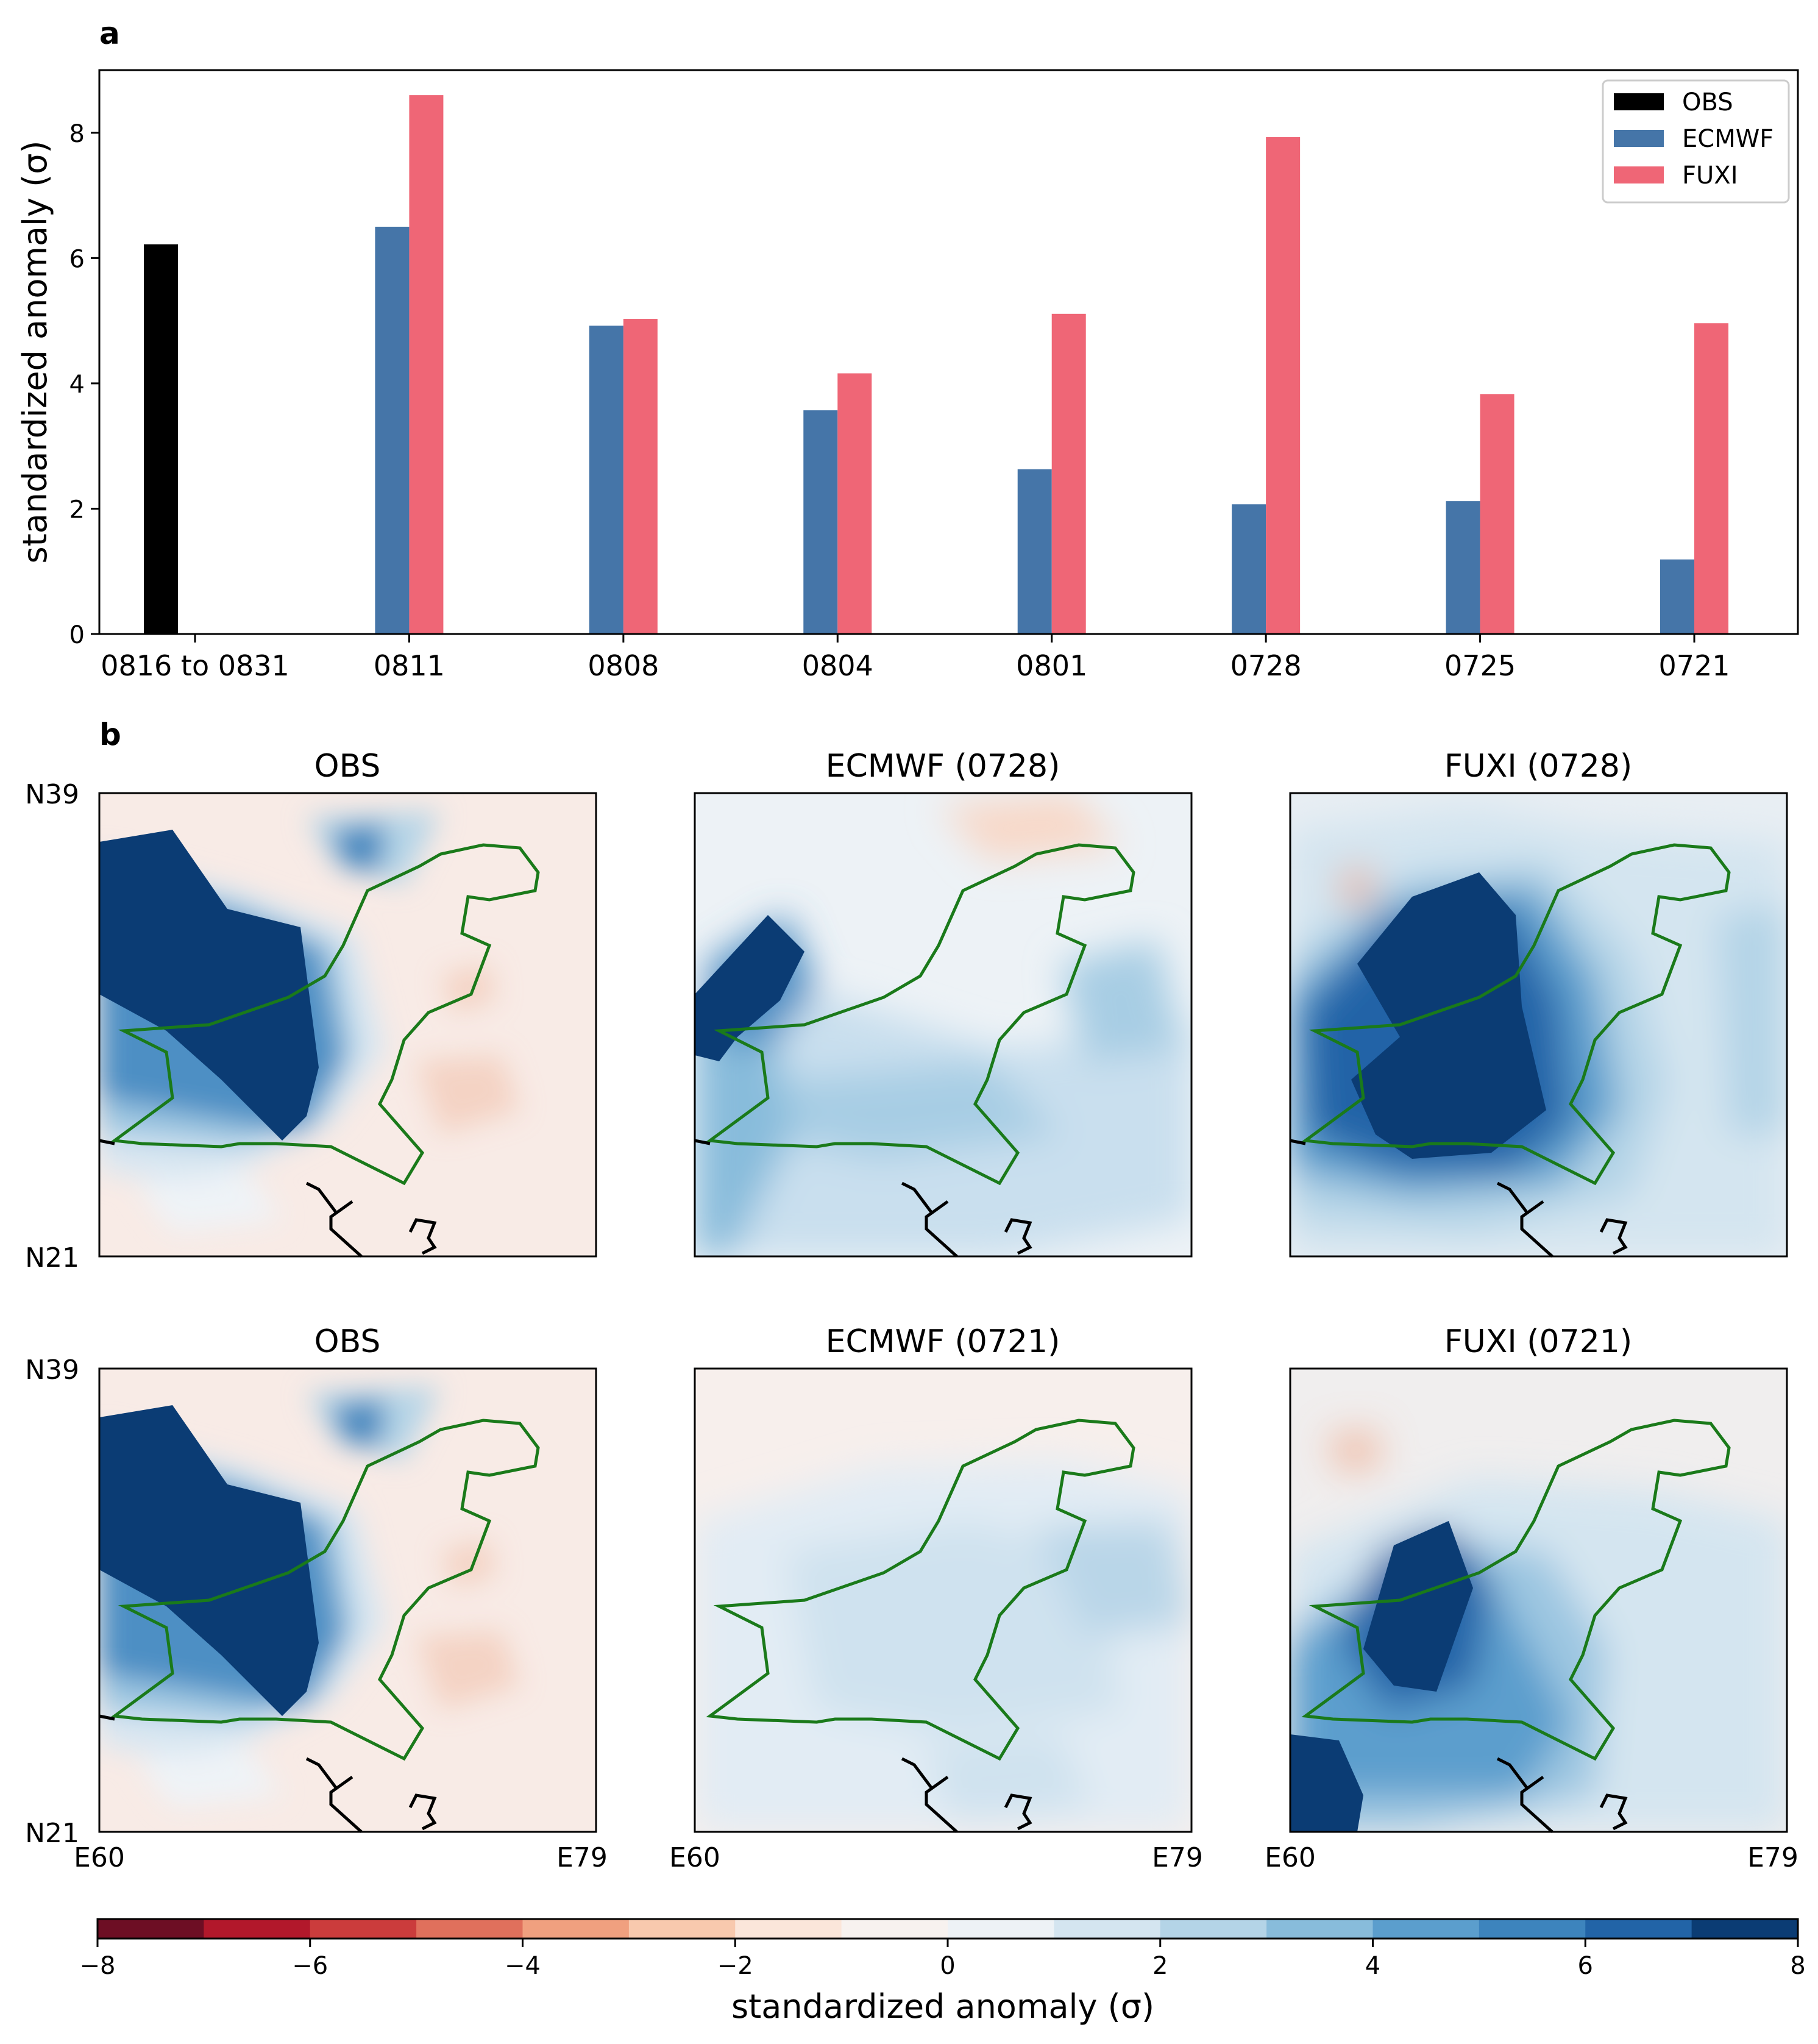 The image size is (1818, 2044). I want to click on x-tick-label: 0721, so click(1694, 665).